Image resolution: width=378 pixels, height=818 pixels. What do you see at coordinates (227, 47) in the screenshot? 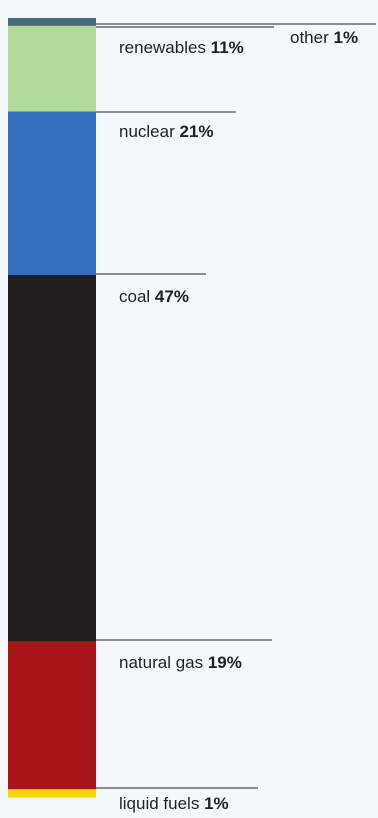
I see `label-value-renewables: 11%` at bounding box center [227, 47].